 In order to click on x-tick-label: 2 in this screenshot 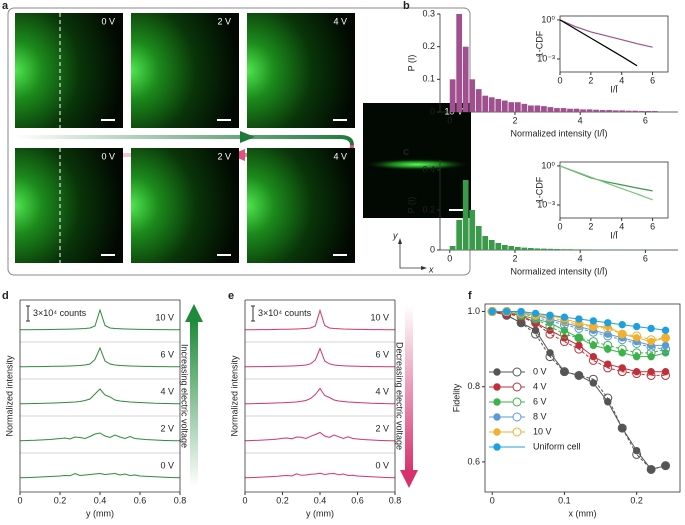, I will do `click(590, 226)`.